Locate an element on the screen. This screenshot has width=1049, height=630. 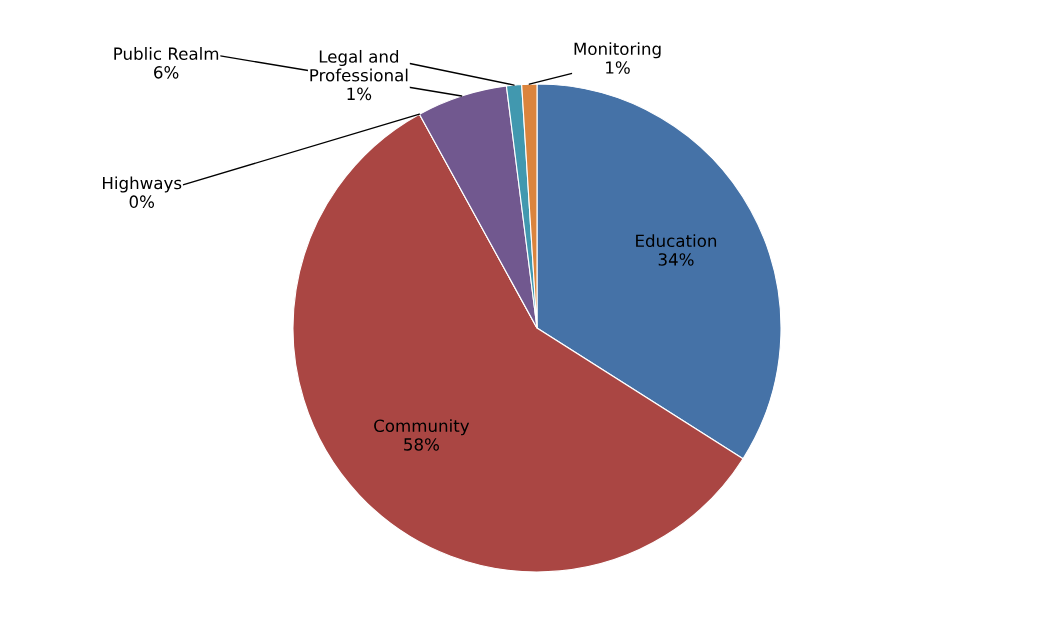
data-label: 6% is located at coordinates (166, 72).